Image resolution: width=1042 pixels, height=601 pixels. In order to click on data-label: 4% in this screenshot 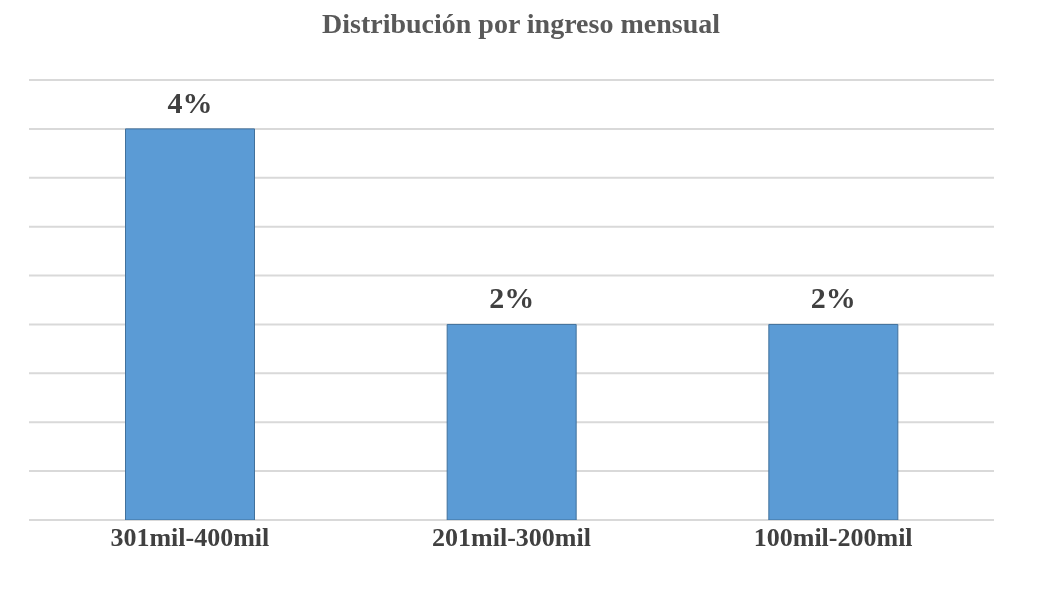, I will do `click(190, 102)`.